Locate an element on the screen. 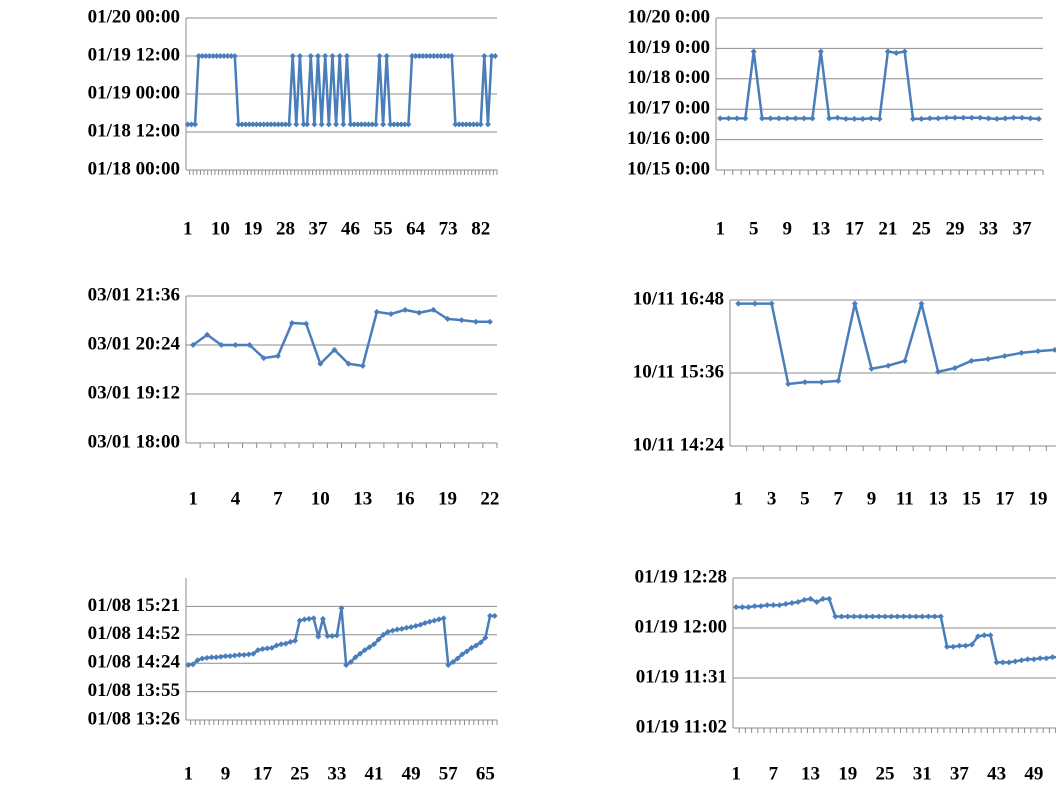 This screenshot has height=790, width=1056. y-tick-label: 03/01 19:12 is located at coordinates (134, 392).